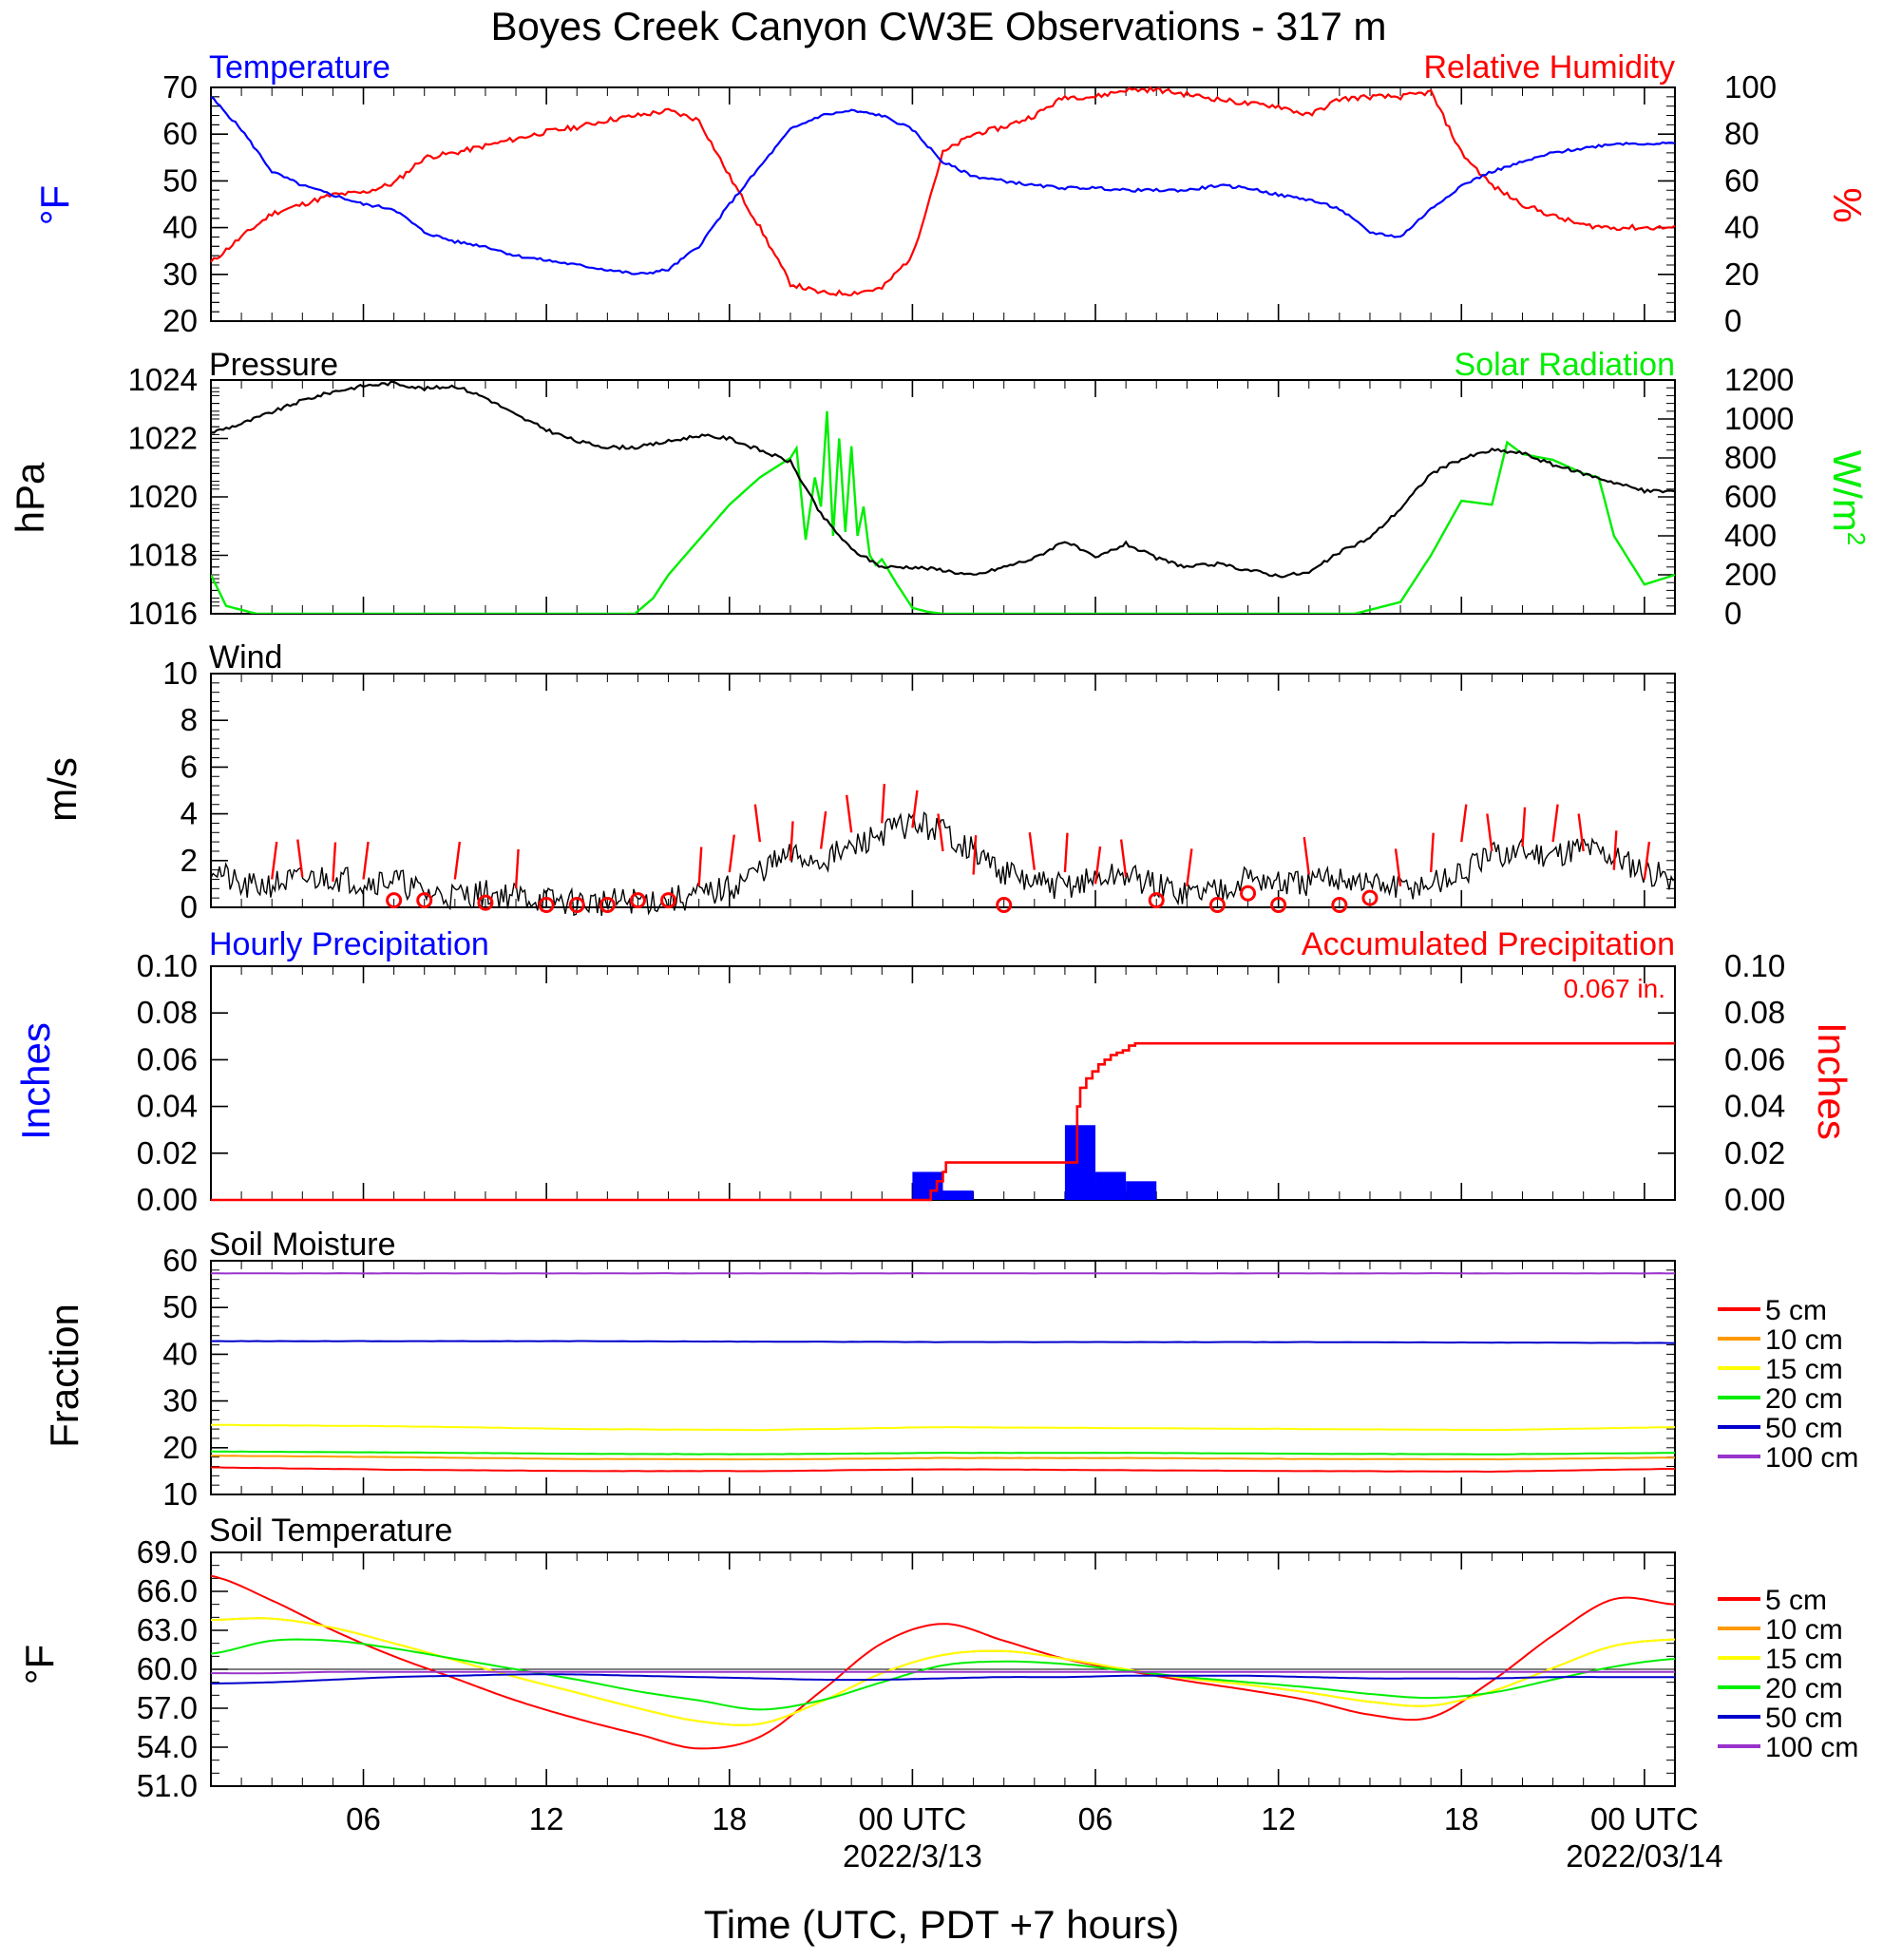  Describe the element at coordinates (1796, 1600) in the screenshot. I see `legend-label-5: 5 cm` at that location.